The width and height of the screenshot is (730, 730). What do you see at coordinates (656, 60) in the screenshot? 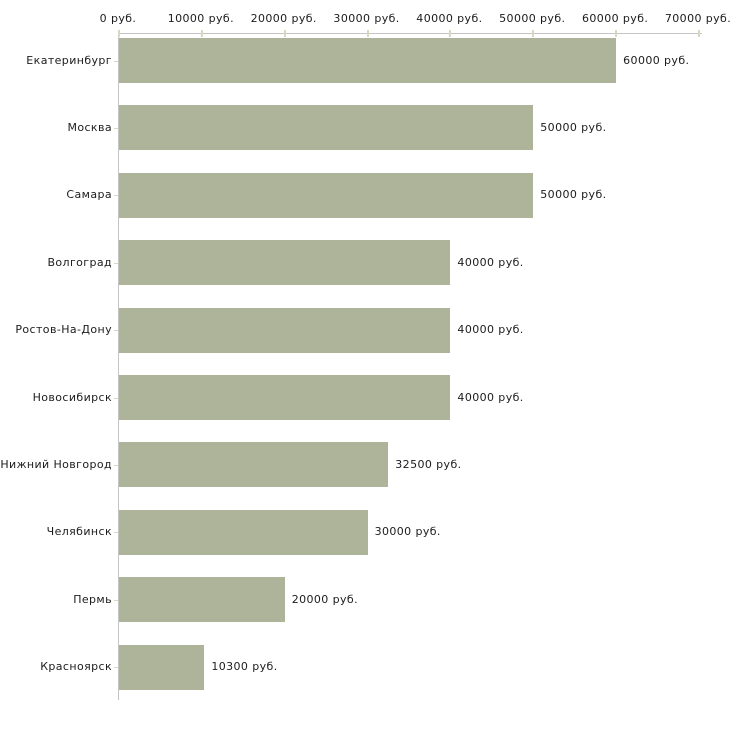
I see `bar-value-label: 60000 руб.` at bounding box center [656, 60].